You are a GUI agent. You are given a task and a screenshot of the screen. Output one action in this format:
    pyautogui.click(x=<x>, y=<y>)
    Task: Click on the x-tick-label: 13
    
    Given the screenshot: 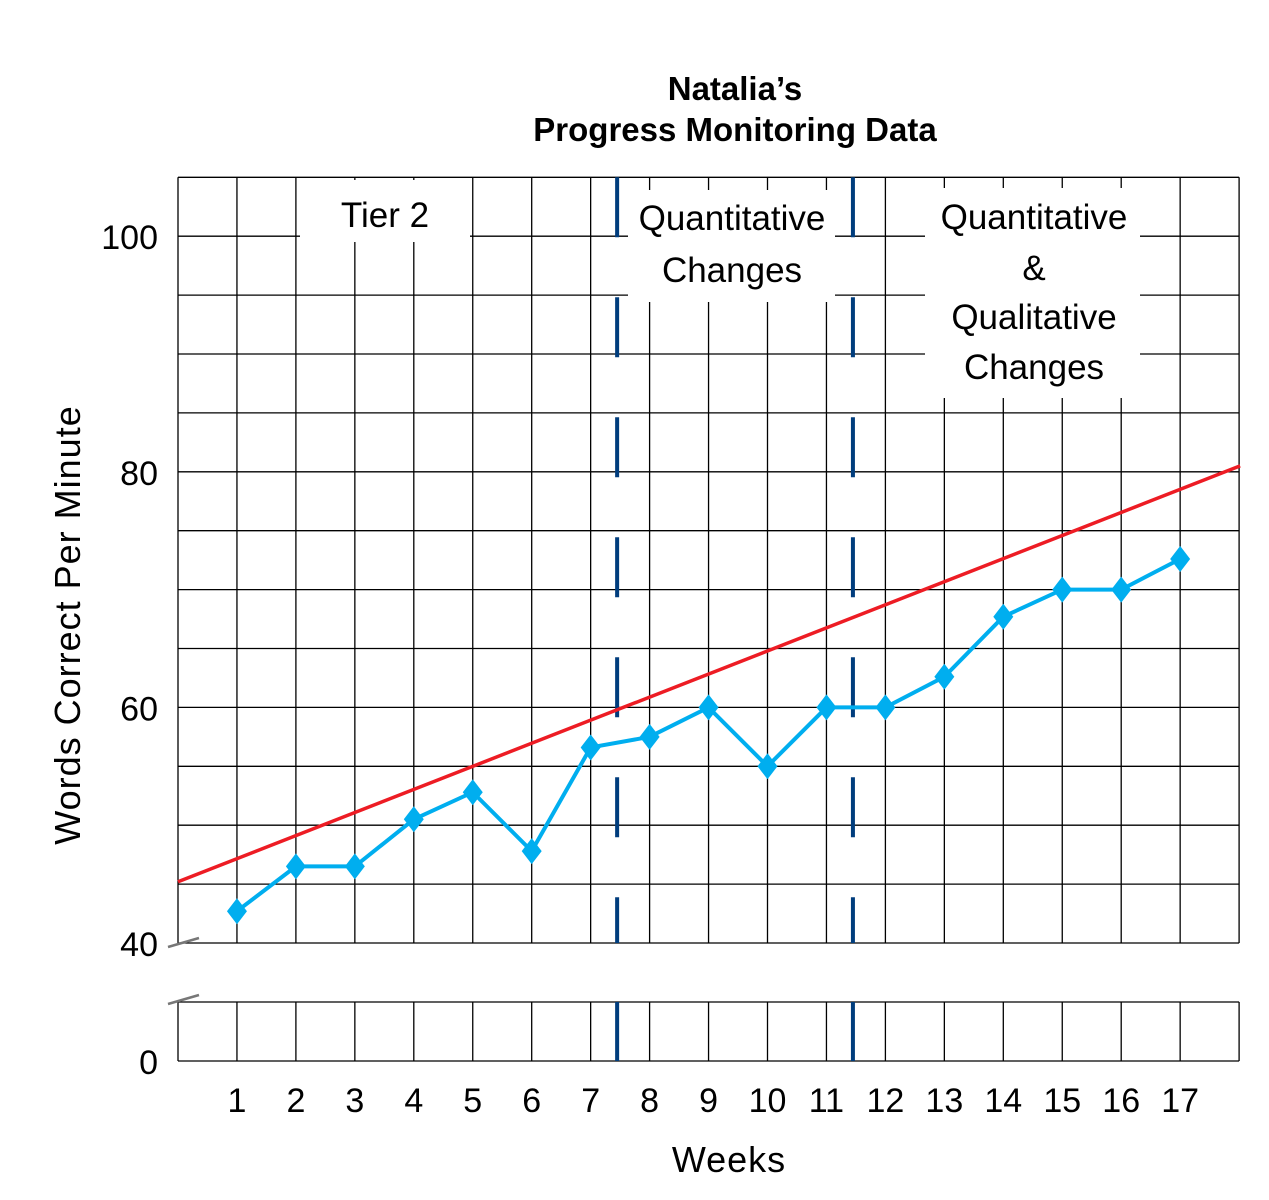 What is the action you would take?
    pyautogui.click(x=944, y=1101)
    